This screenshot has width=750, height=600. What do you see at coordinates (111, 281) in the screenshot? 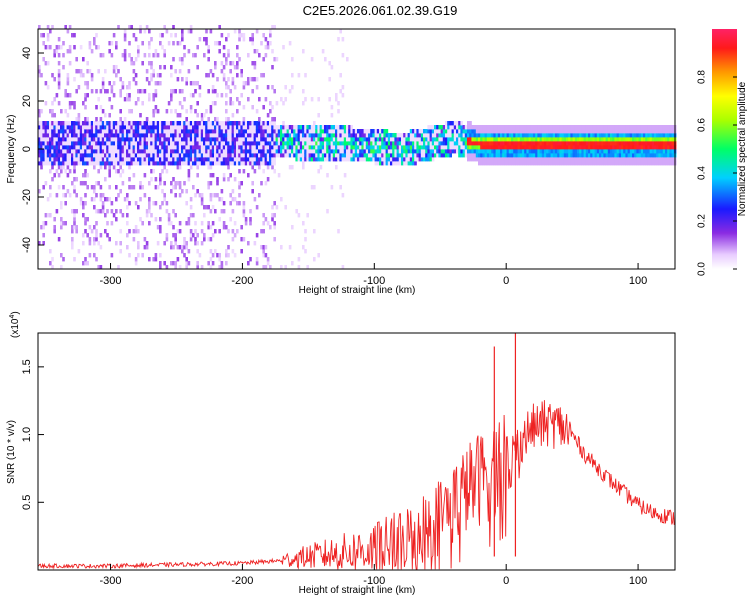
I see `spectrogram-x-tick-label: -300` at bounding box center [111, 281].